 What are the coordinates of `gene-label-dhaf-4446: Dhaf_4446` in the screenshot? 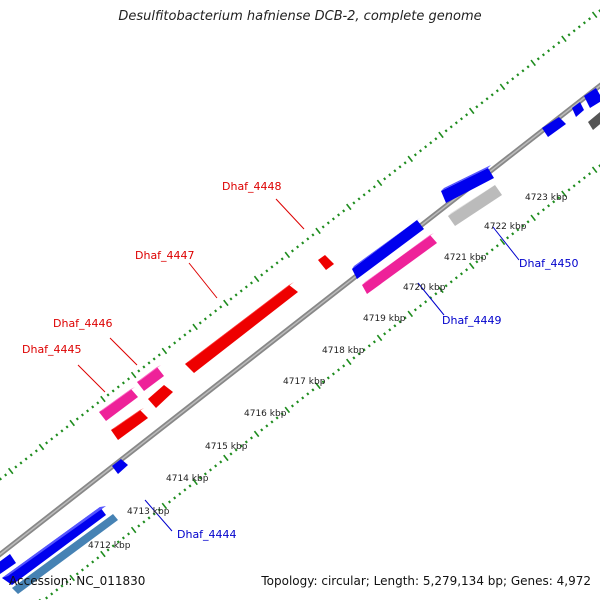 It's located at (83, 323).